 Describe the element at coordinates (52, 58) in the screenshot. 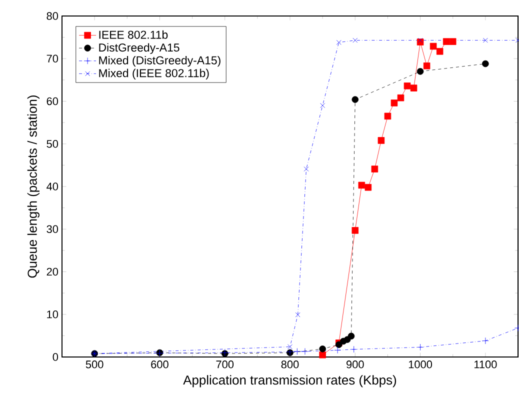

I see `y-tick-label: 70` at that location.